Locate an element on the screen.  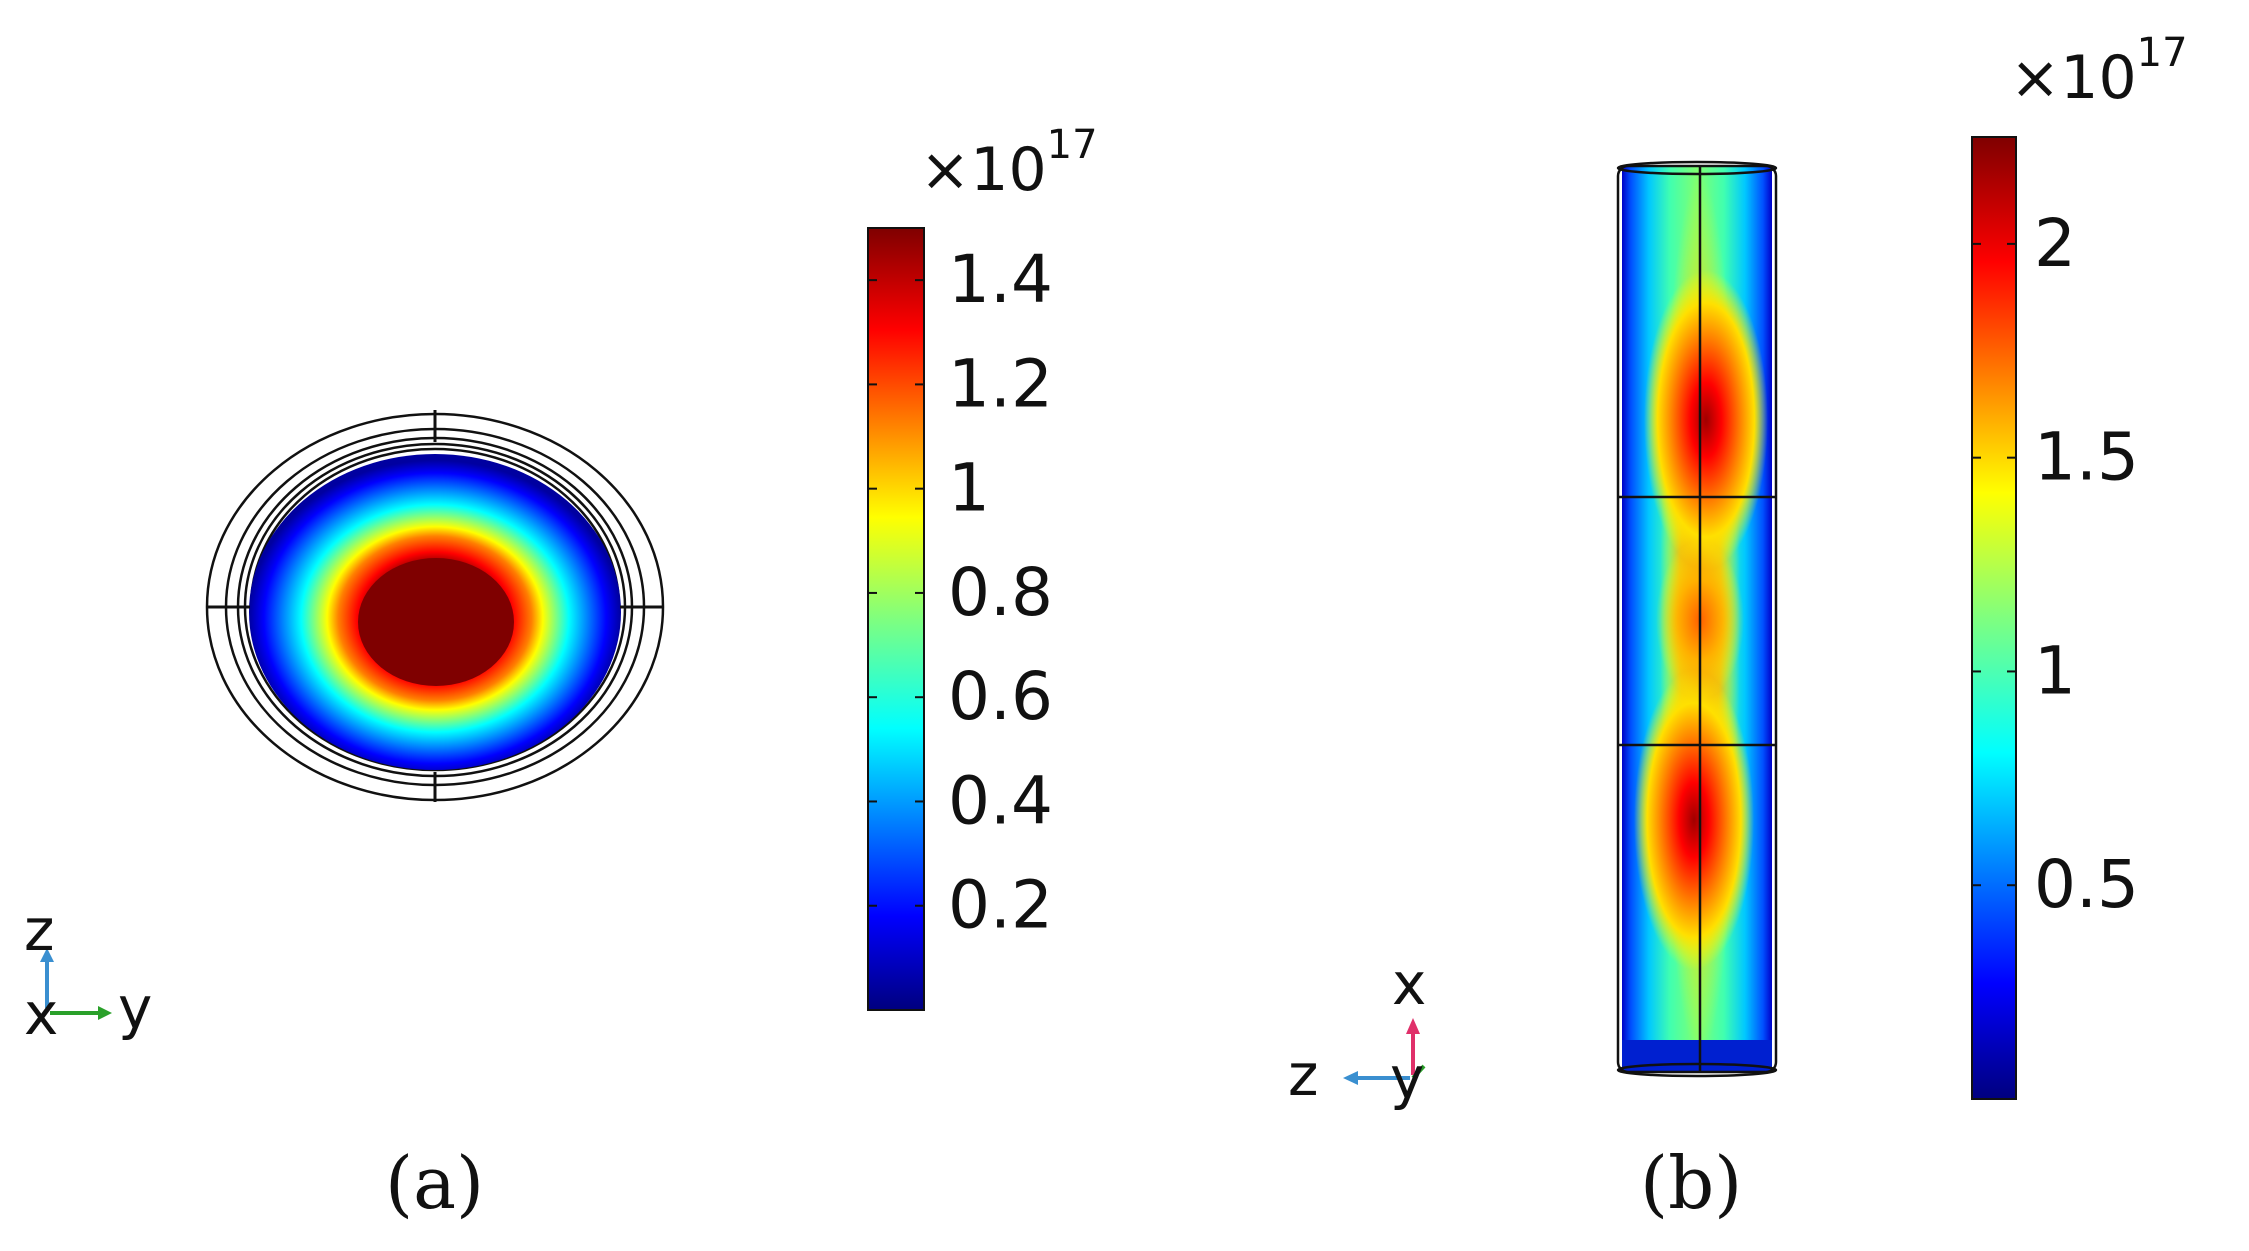
colorbar-multiplier-a: ×10¹⁷ is located at coordinates (1009, 163).